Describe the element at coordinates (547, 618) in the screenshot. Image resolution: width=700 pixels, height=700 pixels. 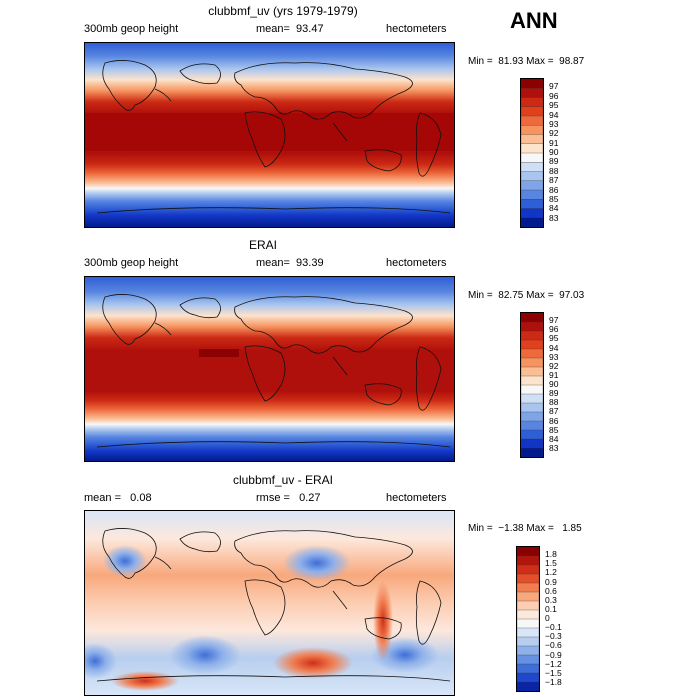
I see `colorbar-tick-label: 0` at that location.